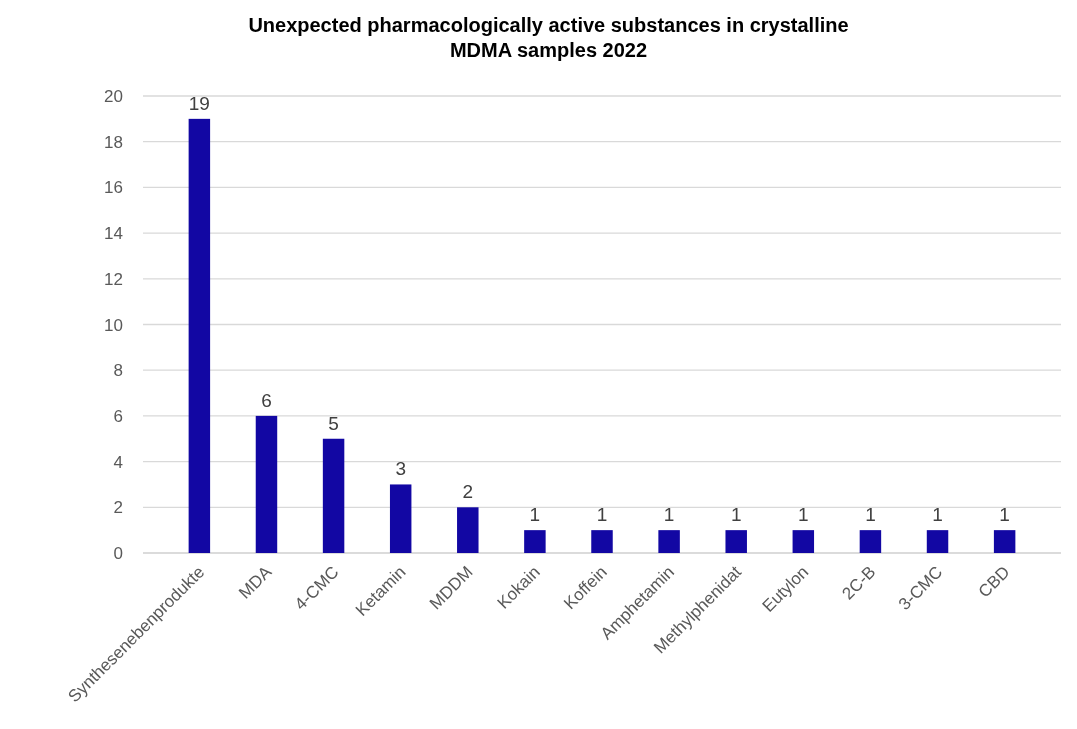 This screenshot has height=729, width=1077. I want to click on y-tick-label: 14, so click(113, 234).